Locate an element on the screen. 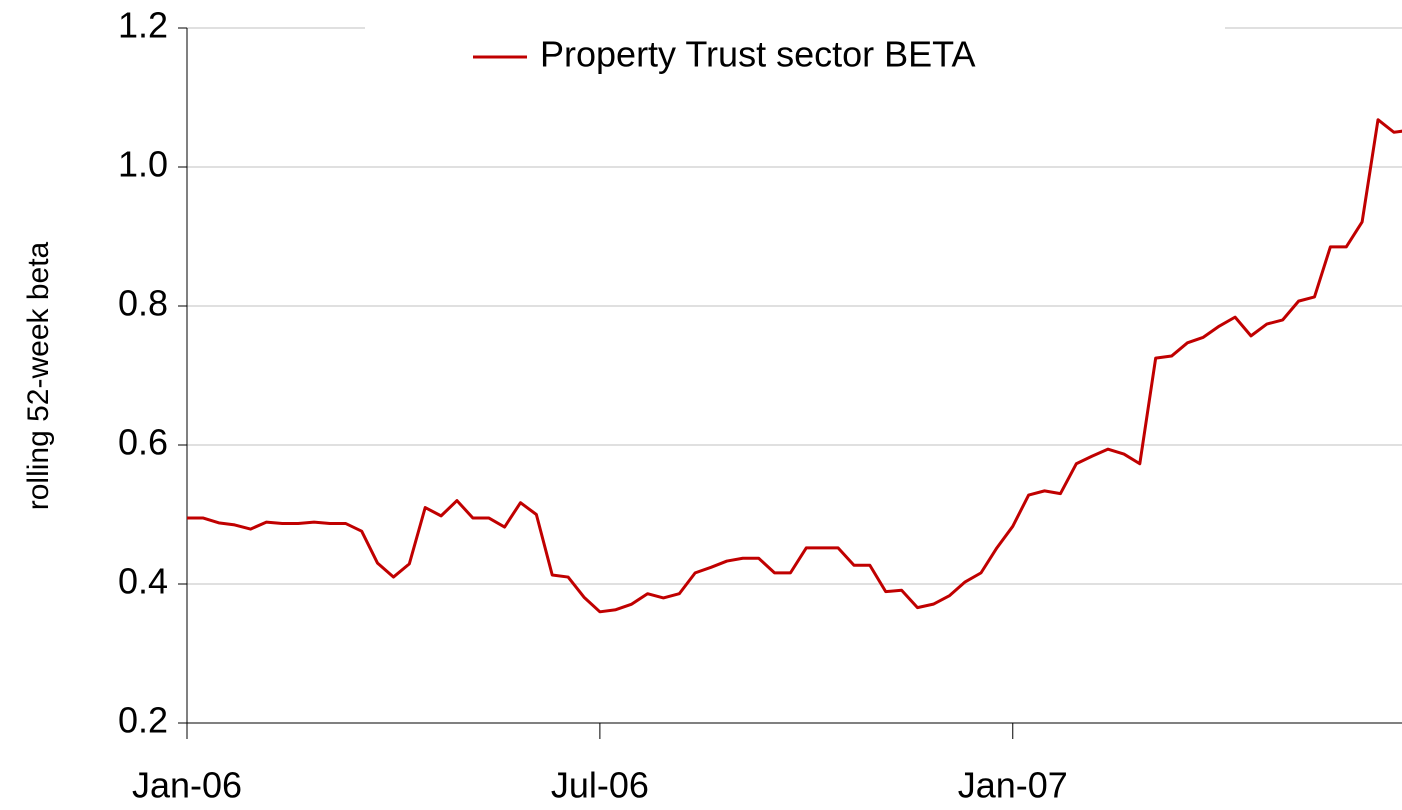  y-tick-label: 0.8 is located at coordinates (143, 303).